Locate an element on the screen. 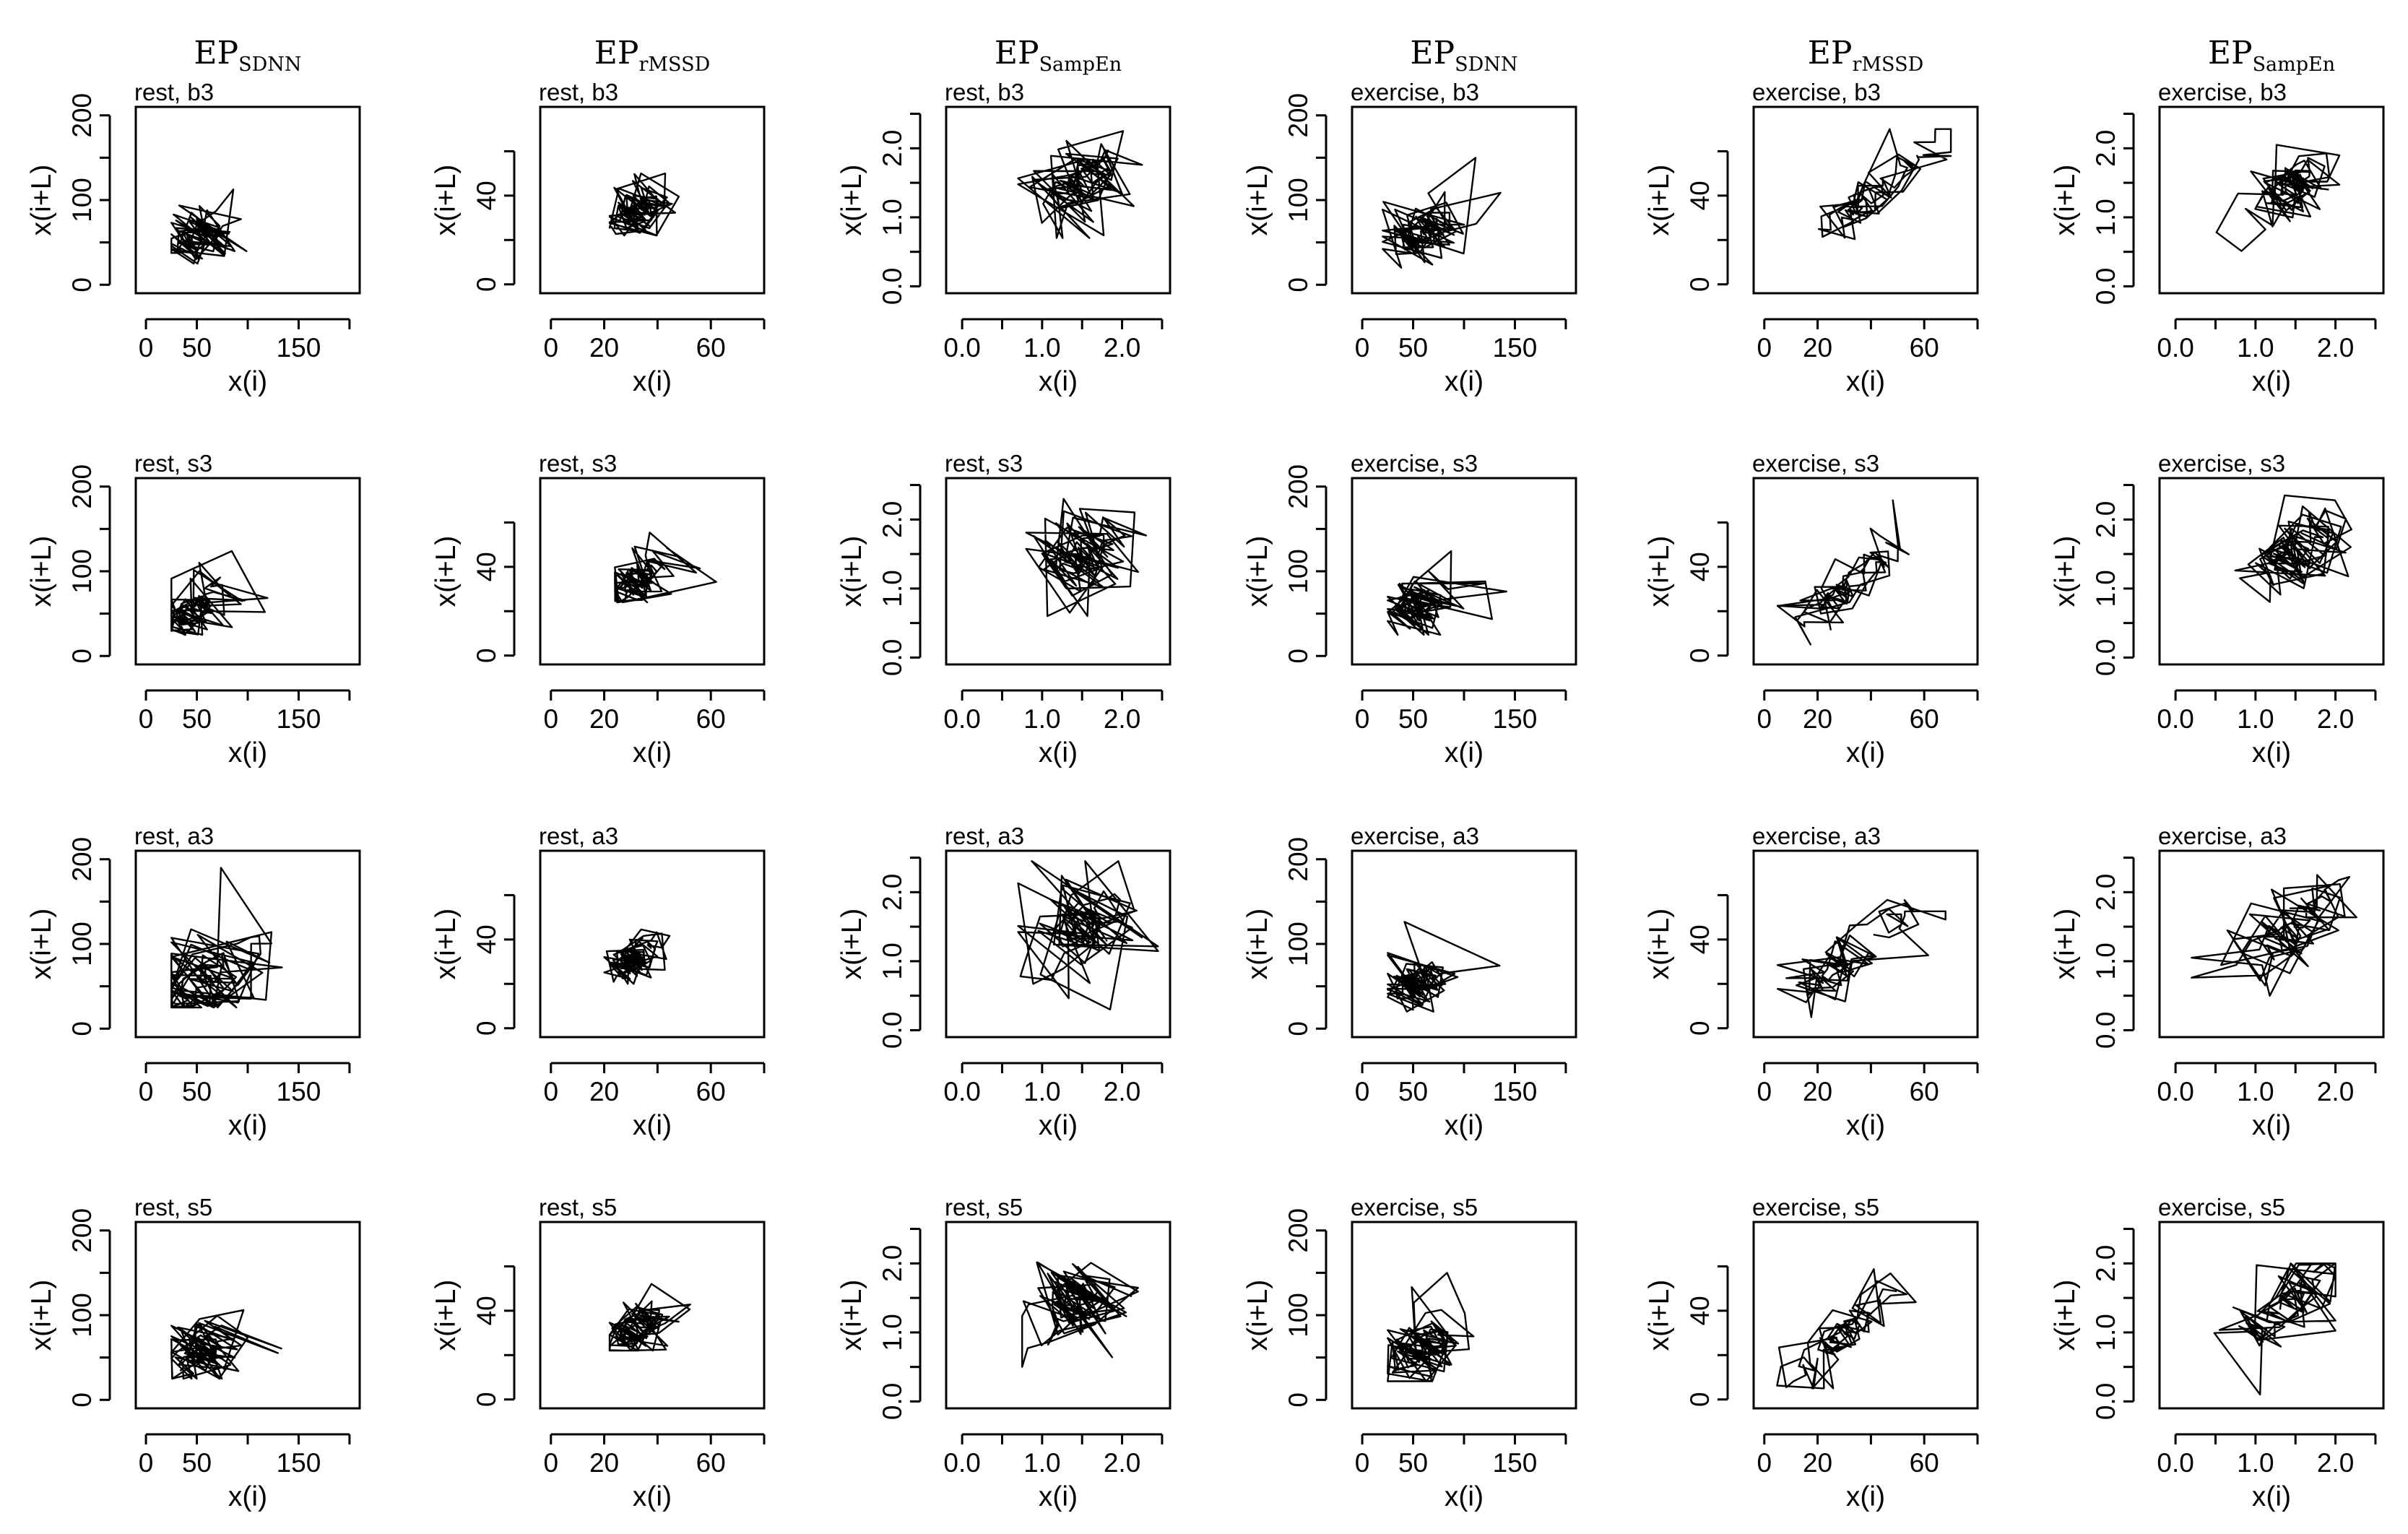  column-title-exercise_sdnn: EPSDNN is located at coordinates (1463, 55).